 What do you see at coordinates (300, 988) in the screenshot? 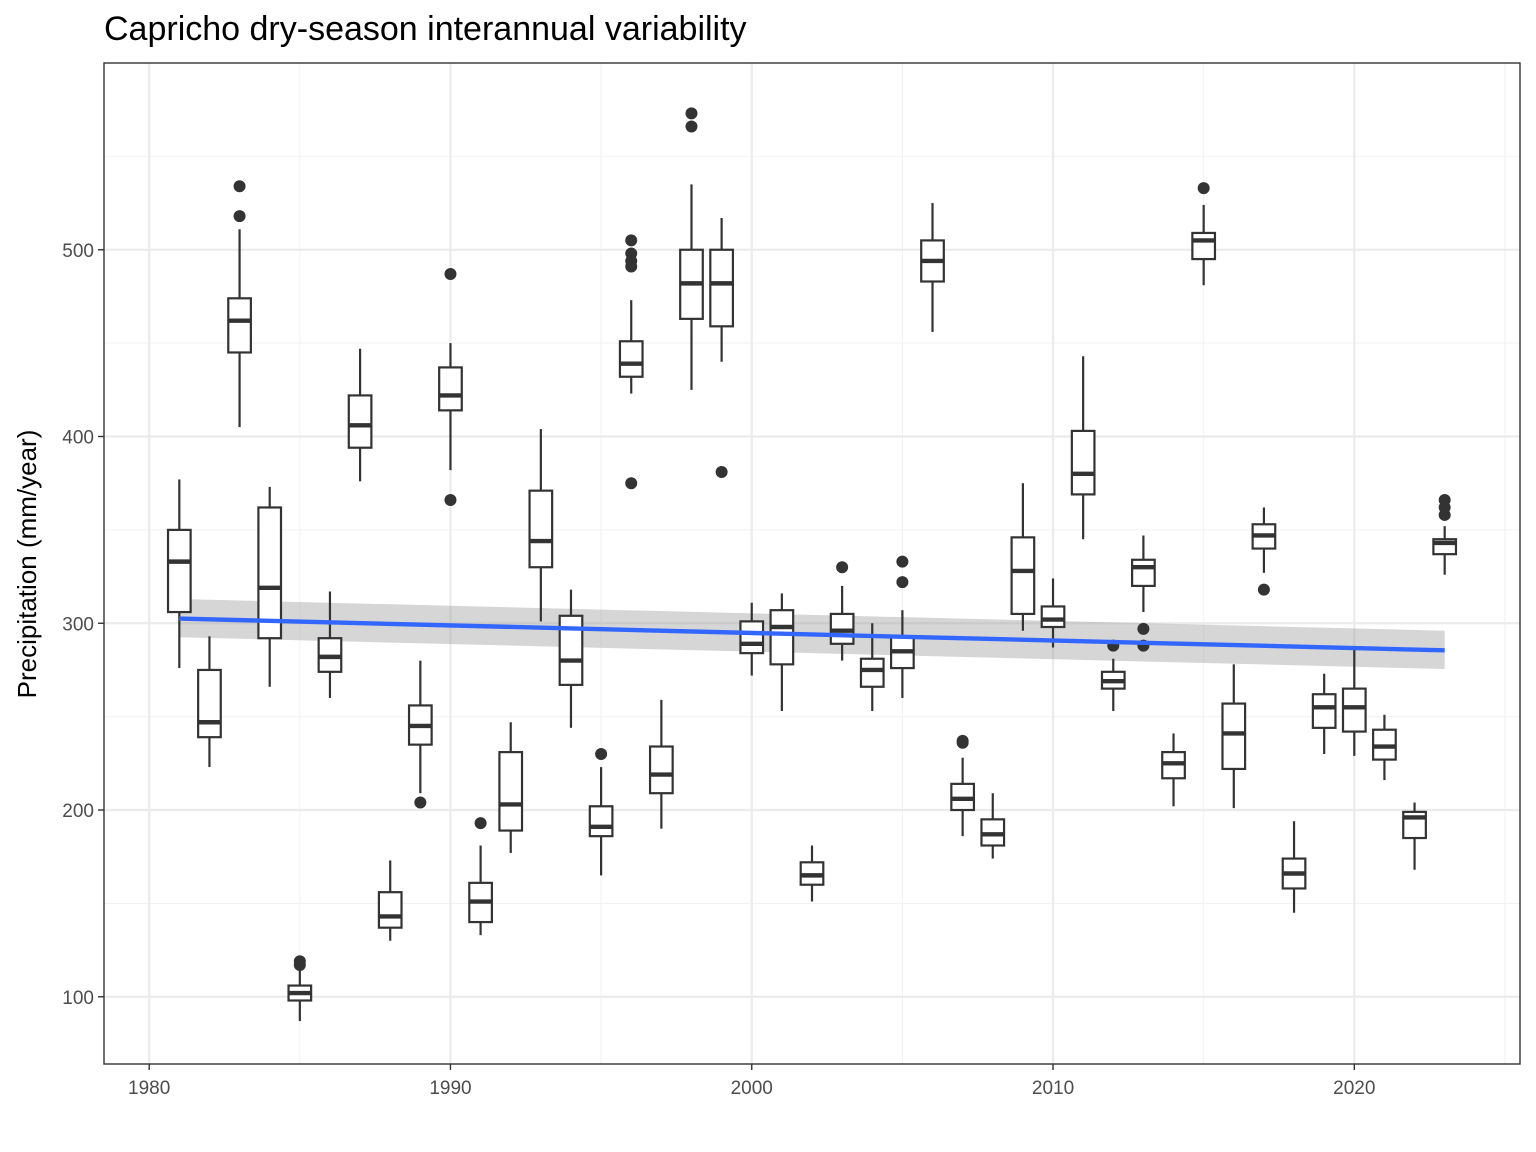
I see `box-1985` at bounding box center [300, 988].